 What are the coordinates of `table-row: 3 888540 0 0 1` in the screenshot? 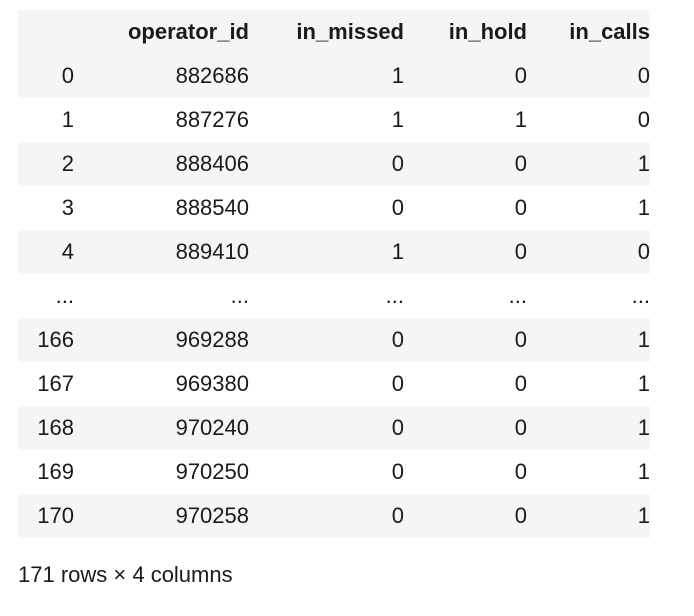 It's located at (334, 208).